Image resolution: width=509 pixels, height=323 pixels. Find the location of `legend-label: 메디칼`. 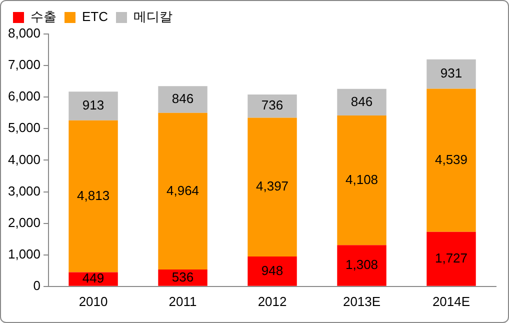

legend-label: 메디칼 is located at coordinates (153, 16).